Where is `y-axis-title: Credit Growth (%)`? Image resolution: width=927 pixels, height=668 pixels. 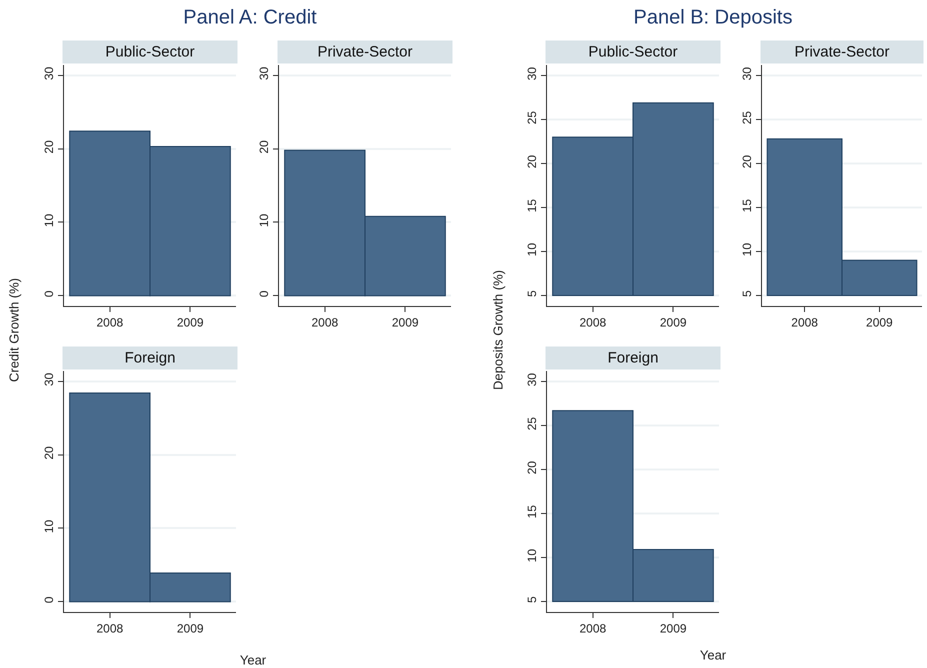
y-axis-title: Credit Growth (%) is located at coordinates (14, 330).